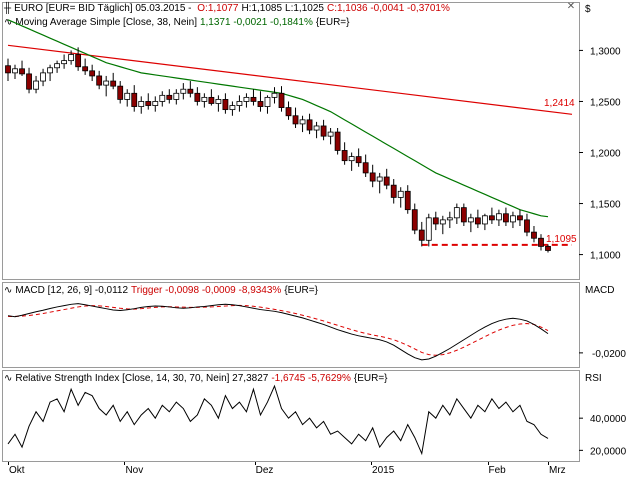  Describe the element at coordinates (557, 470) in the screenshot. I see `x-tick-label: Mrz` at that location.